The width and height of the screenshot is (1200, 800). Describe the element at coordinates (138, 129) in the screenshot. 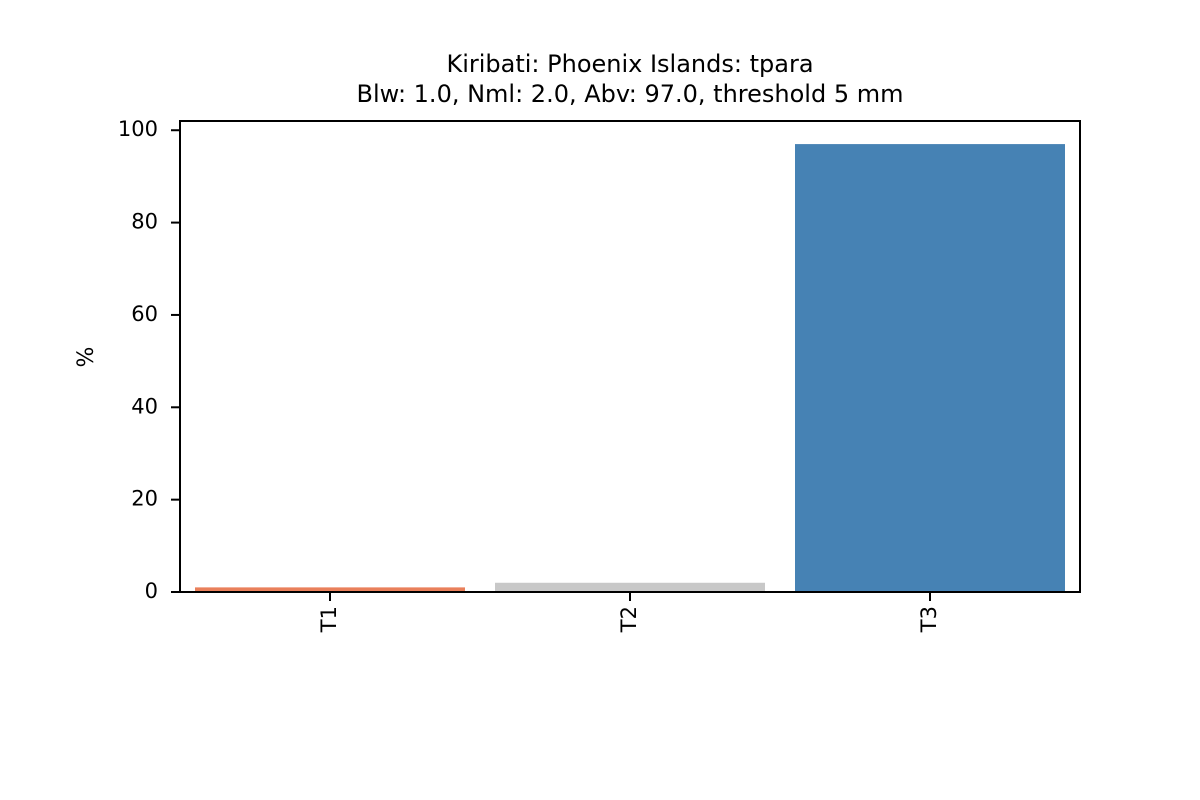

I see `y-tick-label: 100` at that location.